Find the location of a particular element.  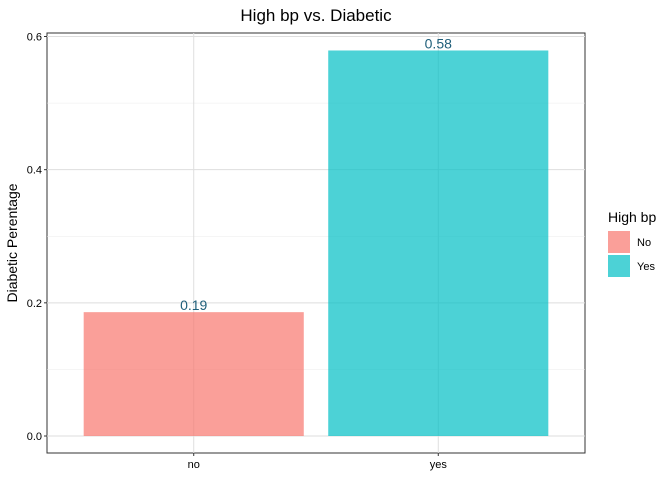

x-tick-label-yes: yes is located at coordinates (439, 465).